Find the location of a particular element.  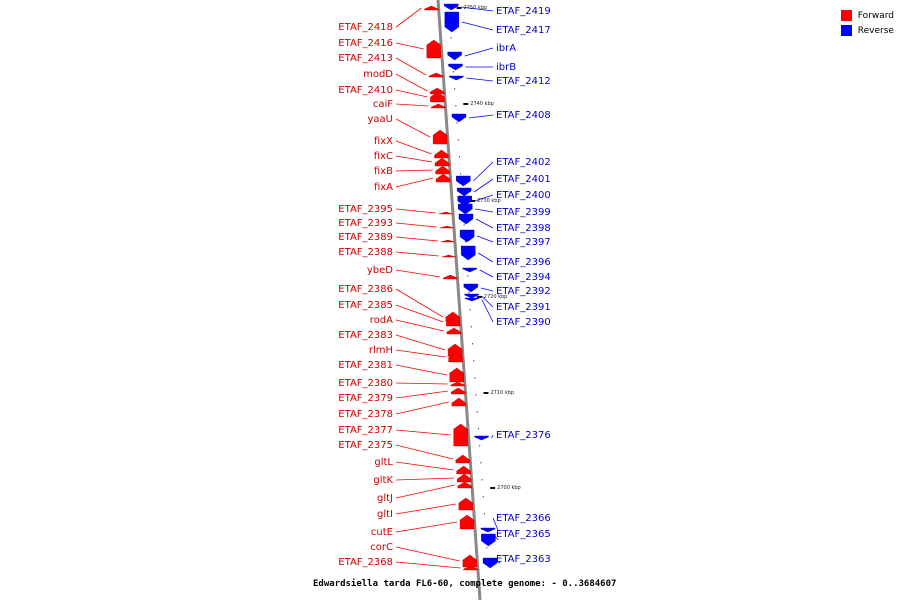

forward-gene-label: corC is located at coordinates (381, 547).